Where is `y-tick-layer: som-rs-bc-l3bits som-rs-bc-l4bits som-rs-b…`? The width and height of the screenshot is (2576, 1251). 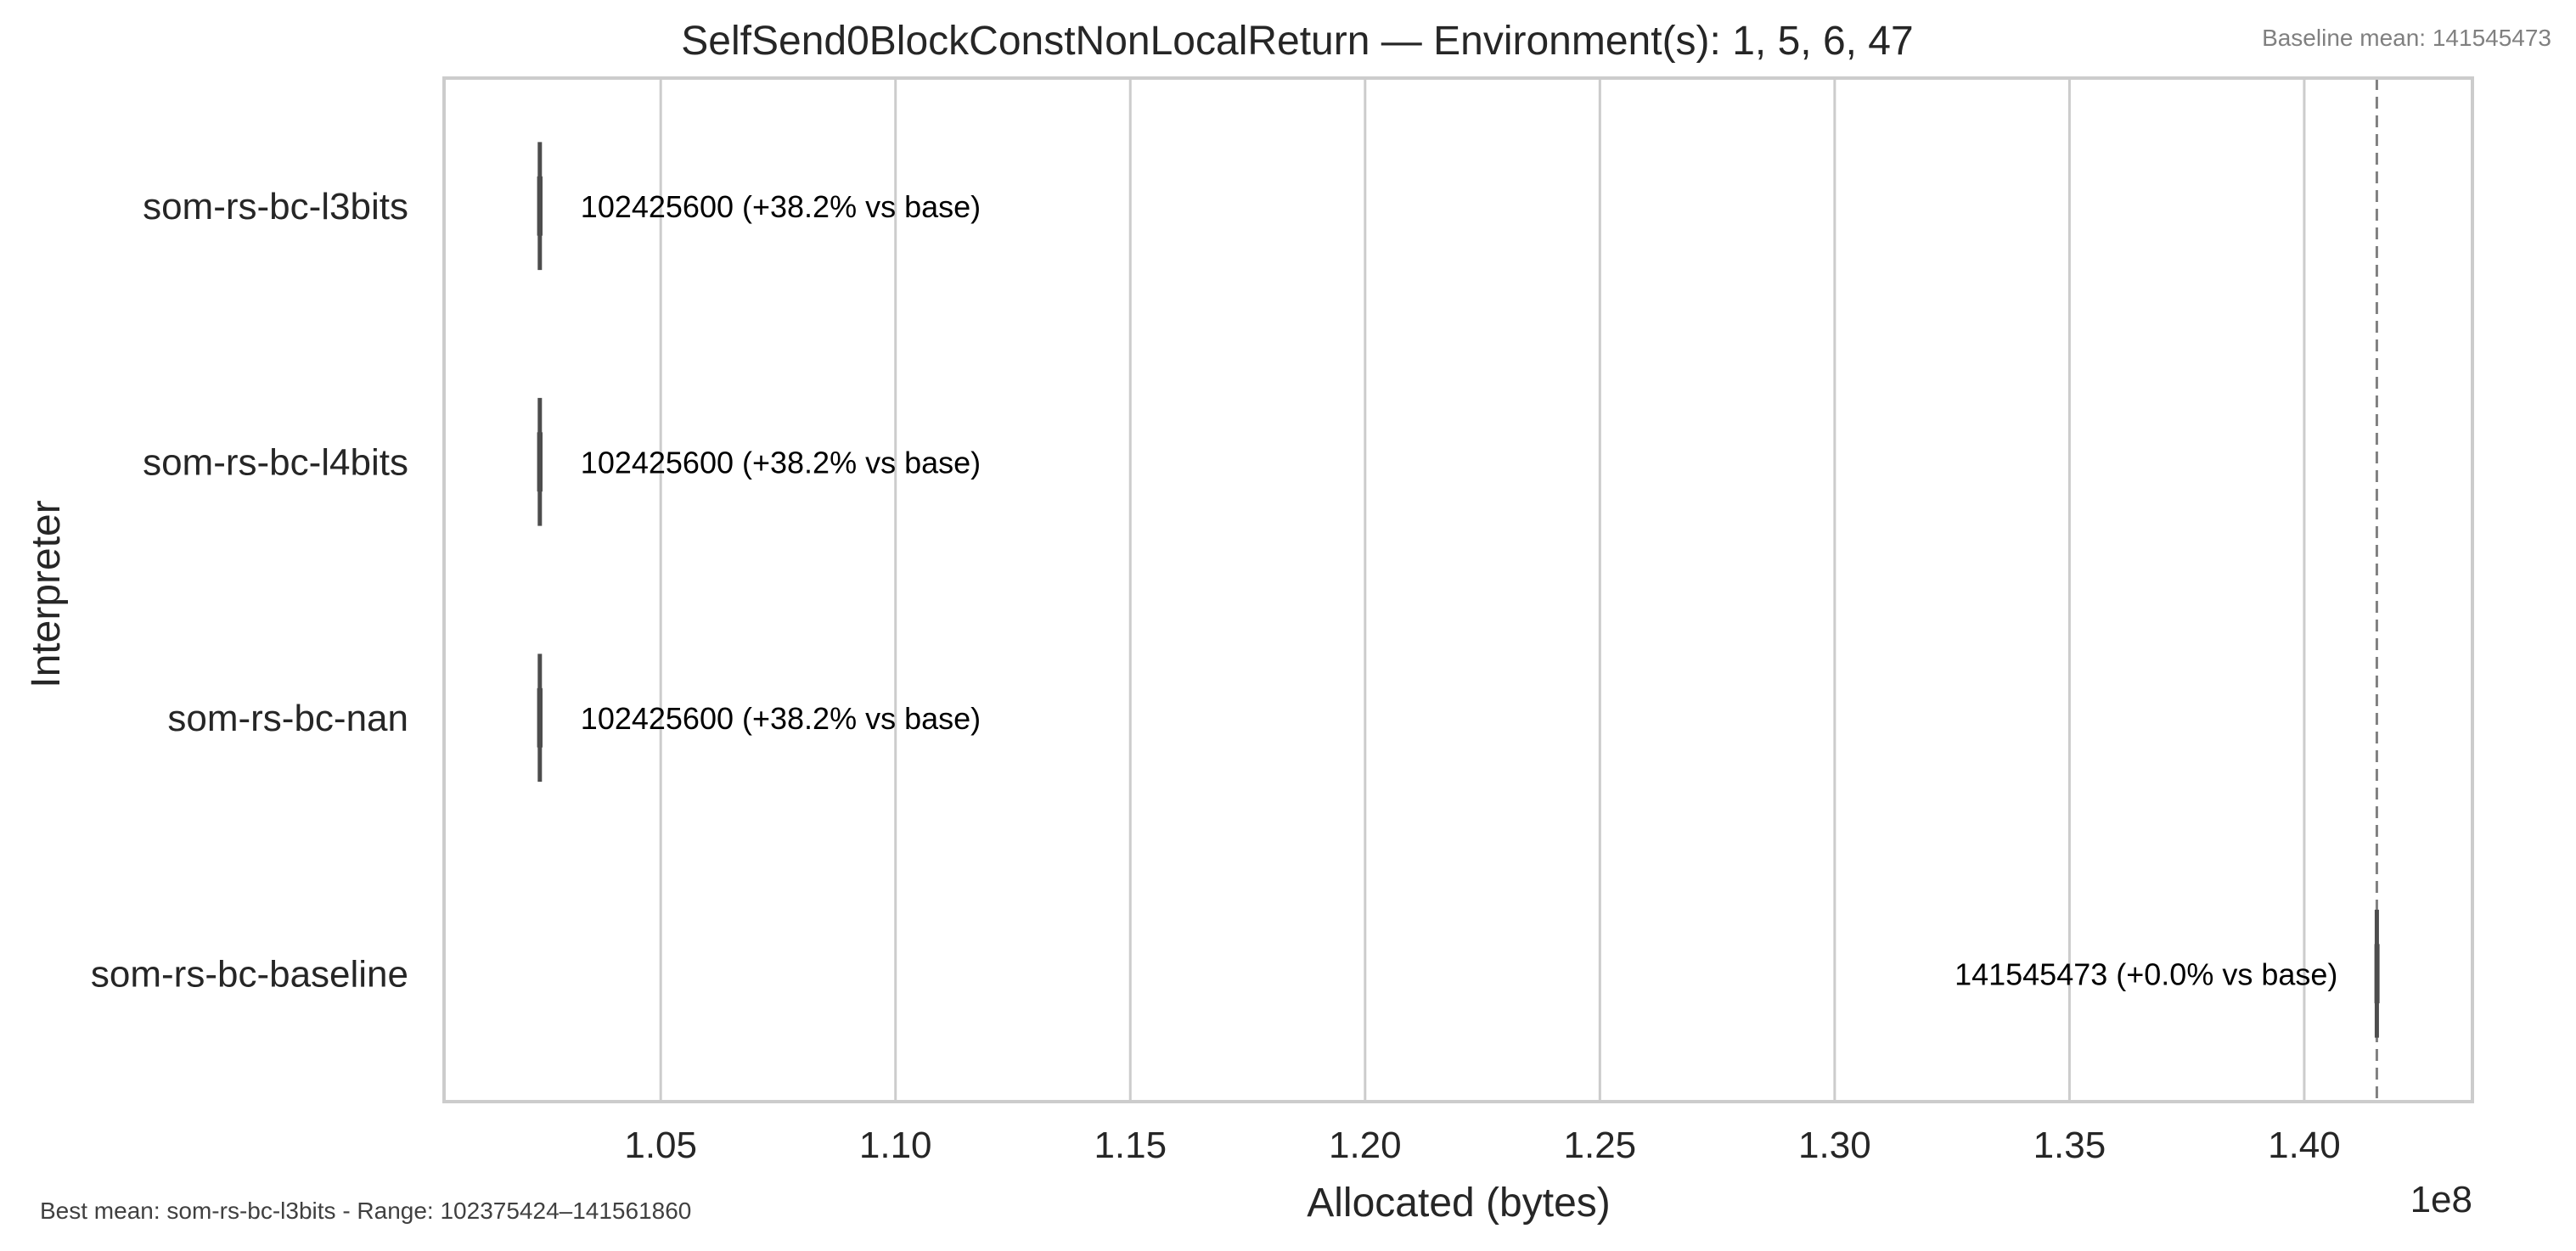 y-tick-layer: som-rs-bc-l3bits som-rs-bc-l4bits som-rs-b… is located at coordinates (249, 591).